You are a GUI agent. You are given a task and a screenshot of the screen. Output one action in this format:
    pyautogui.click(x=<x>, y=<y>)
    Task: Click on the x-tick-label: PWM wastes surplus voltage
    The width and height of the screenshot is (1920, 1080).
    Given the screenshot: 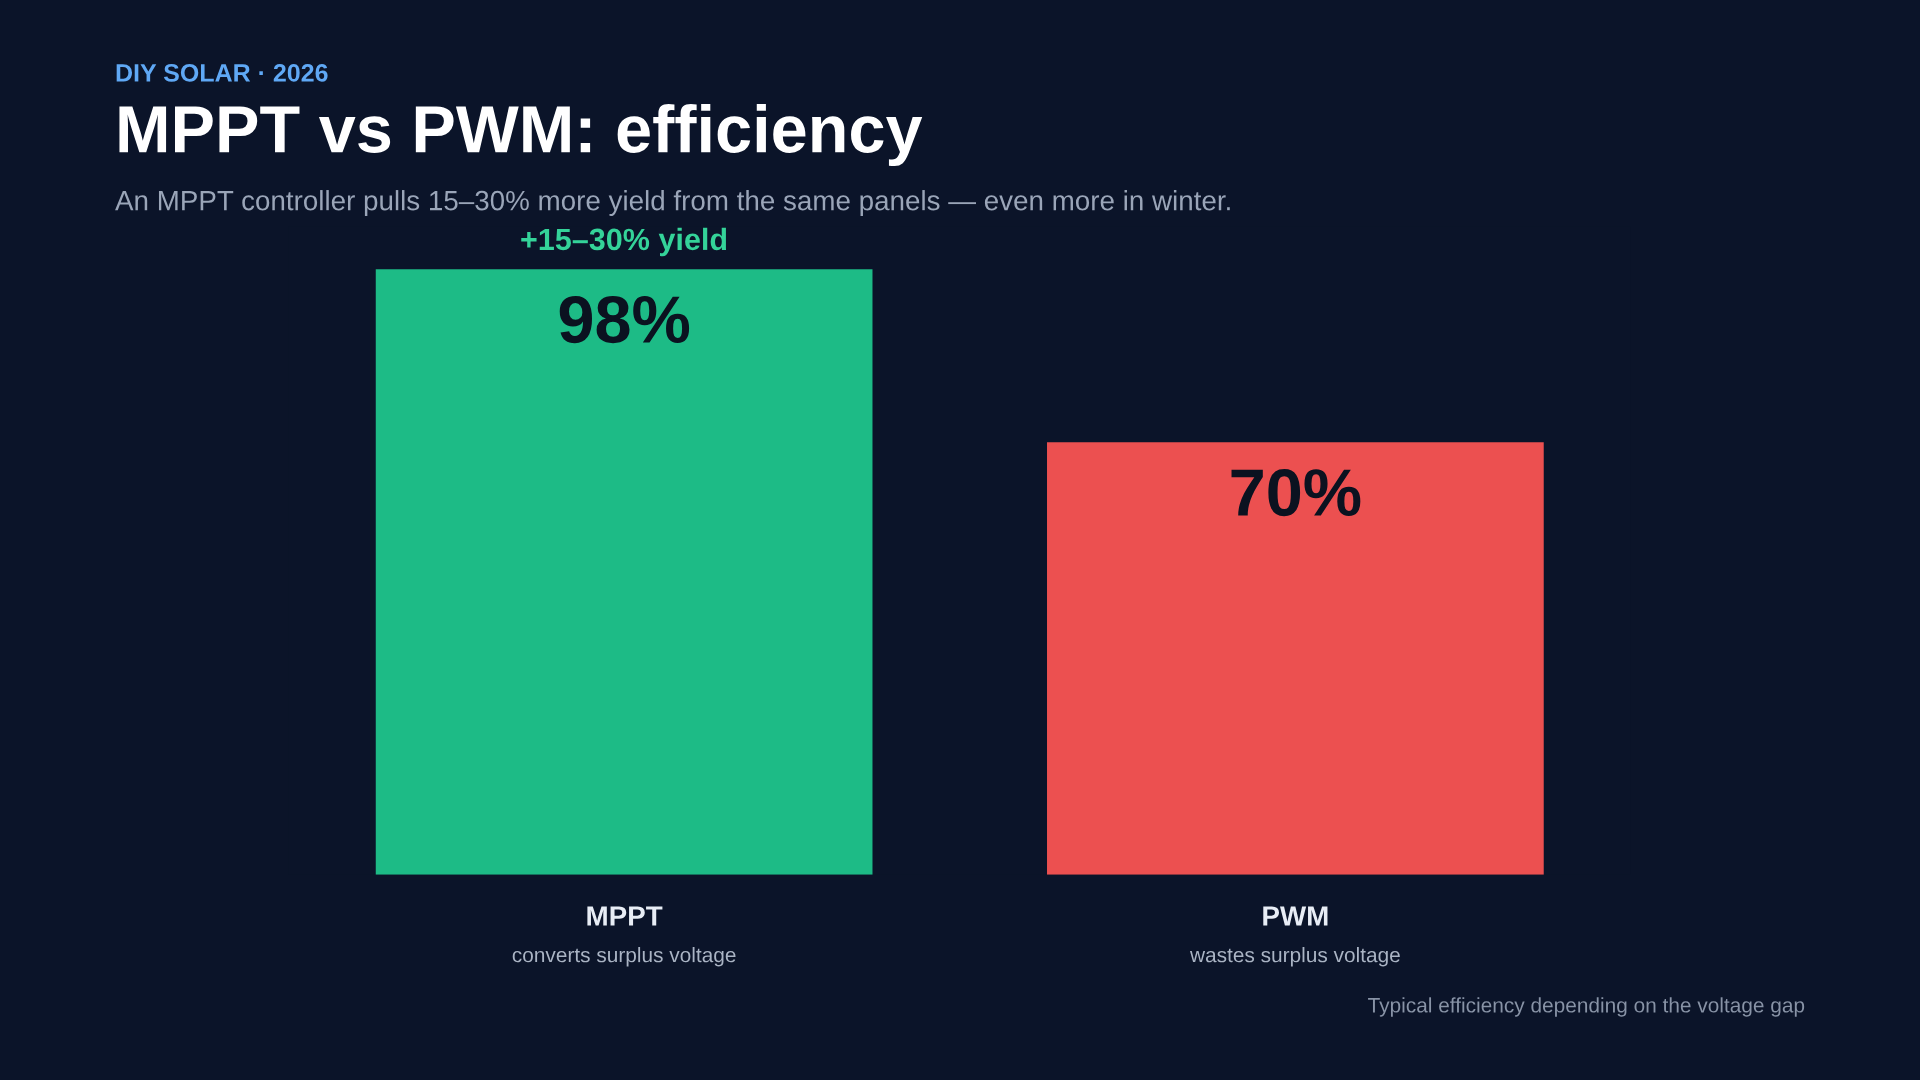 What is the action you would take?
    pyautogui.click(x=1294, y=936)
    